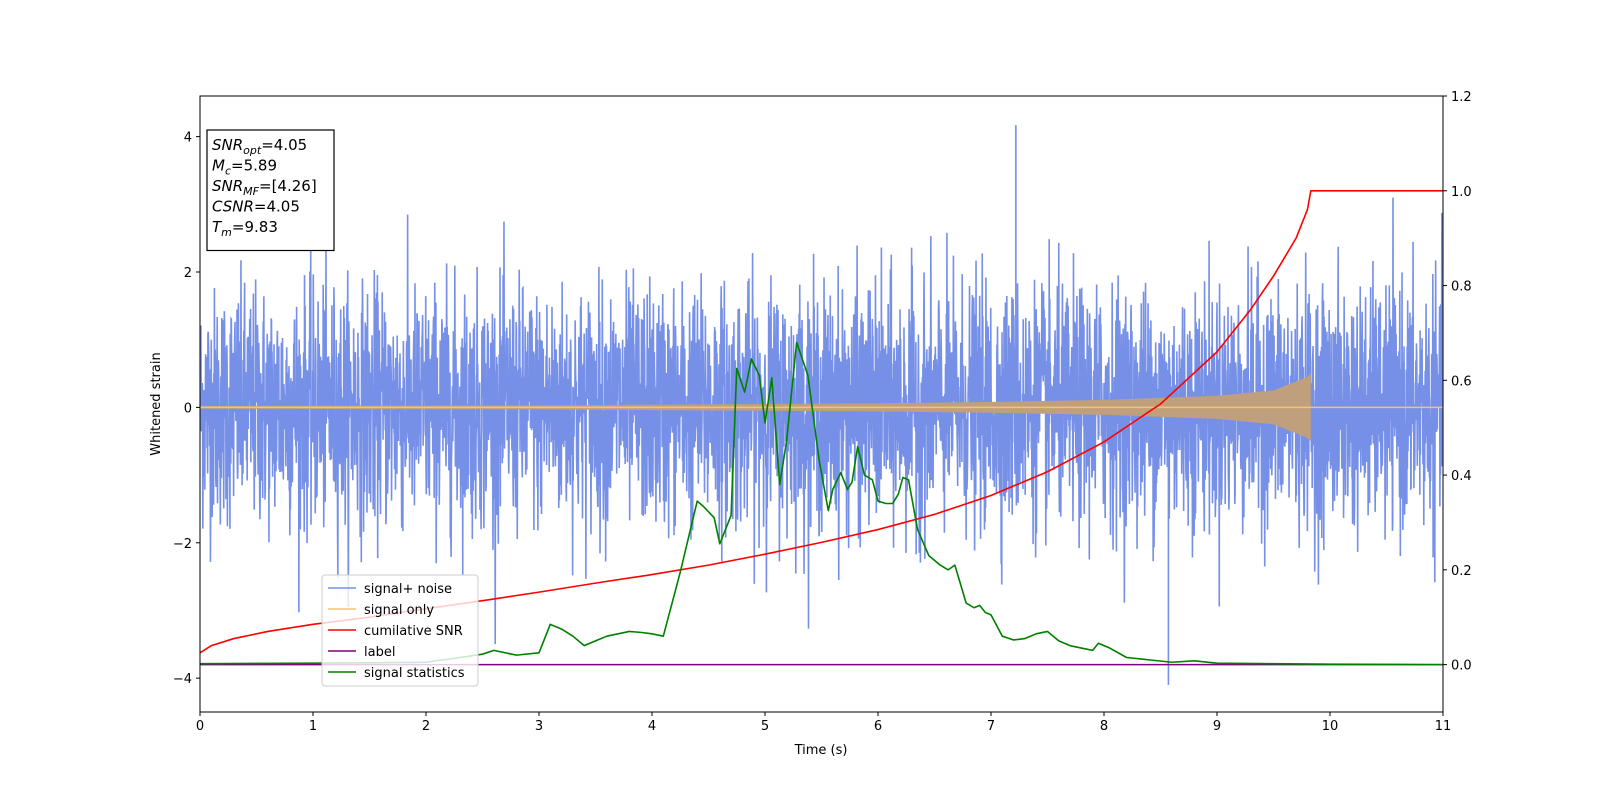 Image resolution: width=1600 pixels, height=800 pixels. I want to click on x-tick-label: 4, so click(652, 726).